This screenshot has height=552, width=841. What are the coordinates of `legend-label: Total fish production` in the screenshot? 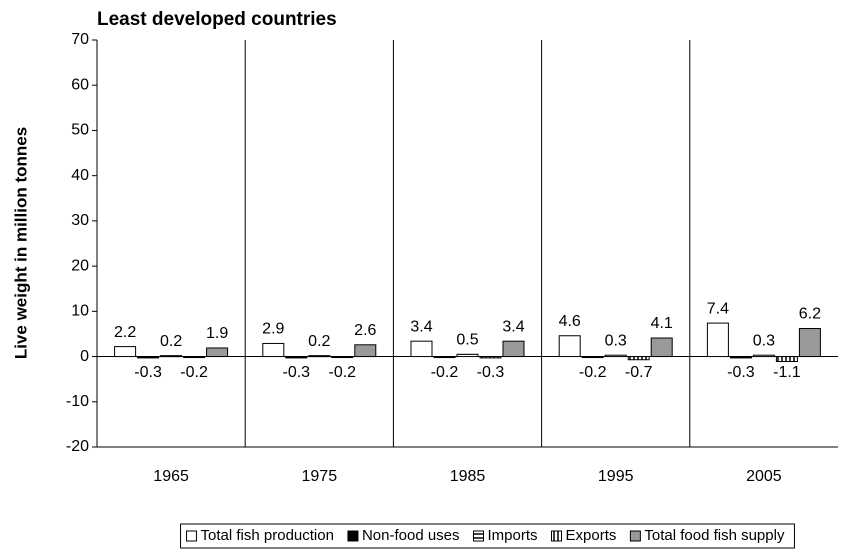 It's located at (267, 535).